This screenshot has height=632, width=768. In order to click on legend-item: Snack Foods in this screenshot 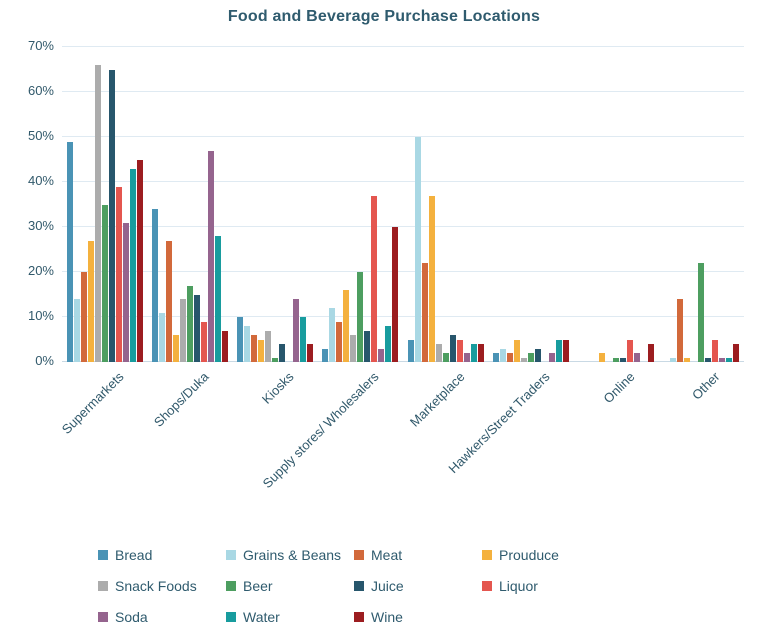, I will do `click(162, 586)`.